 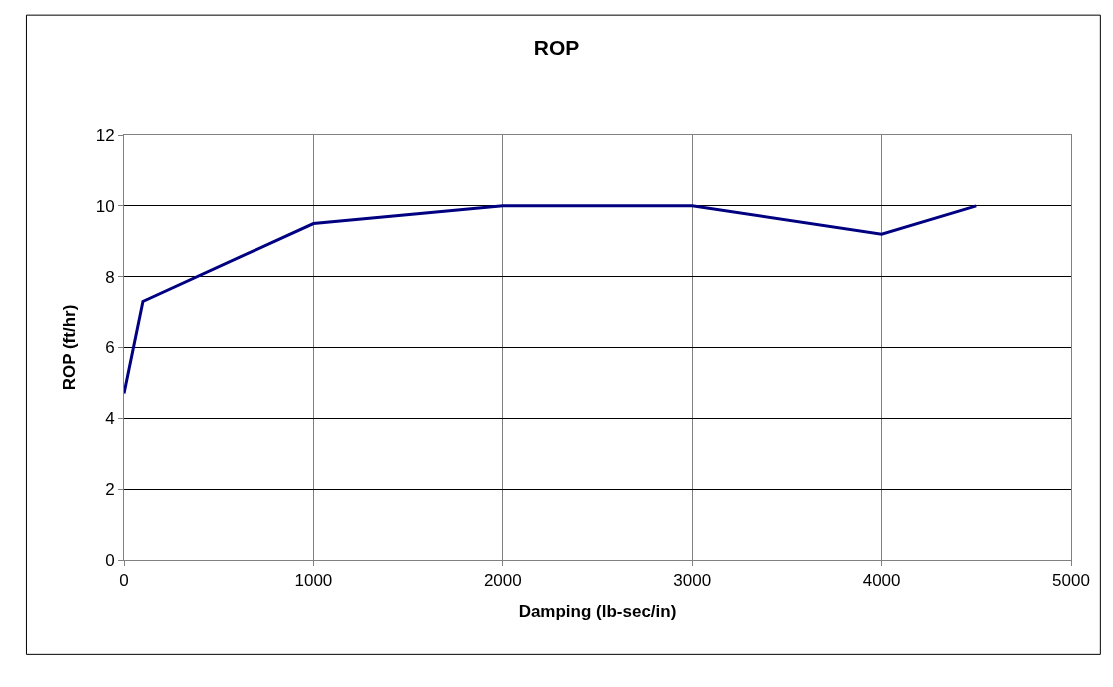 I want to click on y-tick-label: 4, so click(x=110, y=419).